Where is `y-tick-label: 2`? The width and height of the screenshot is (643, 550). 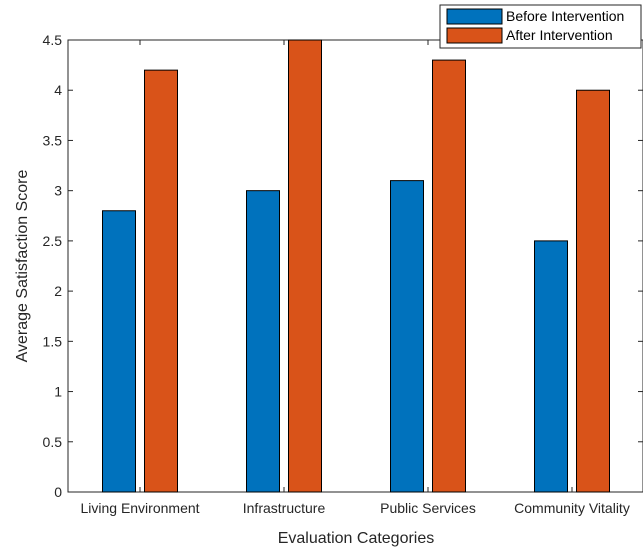
y-tick-label: 2 is located at coordinates (58, 291).